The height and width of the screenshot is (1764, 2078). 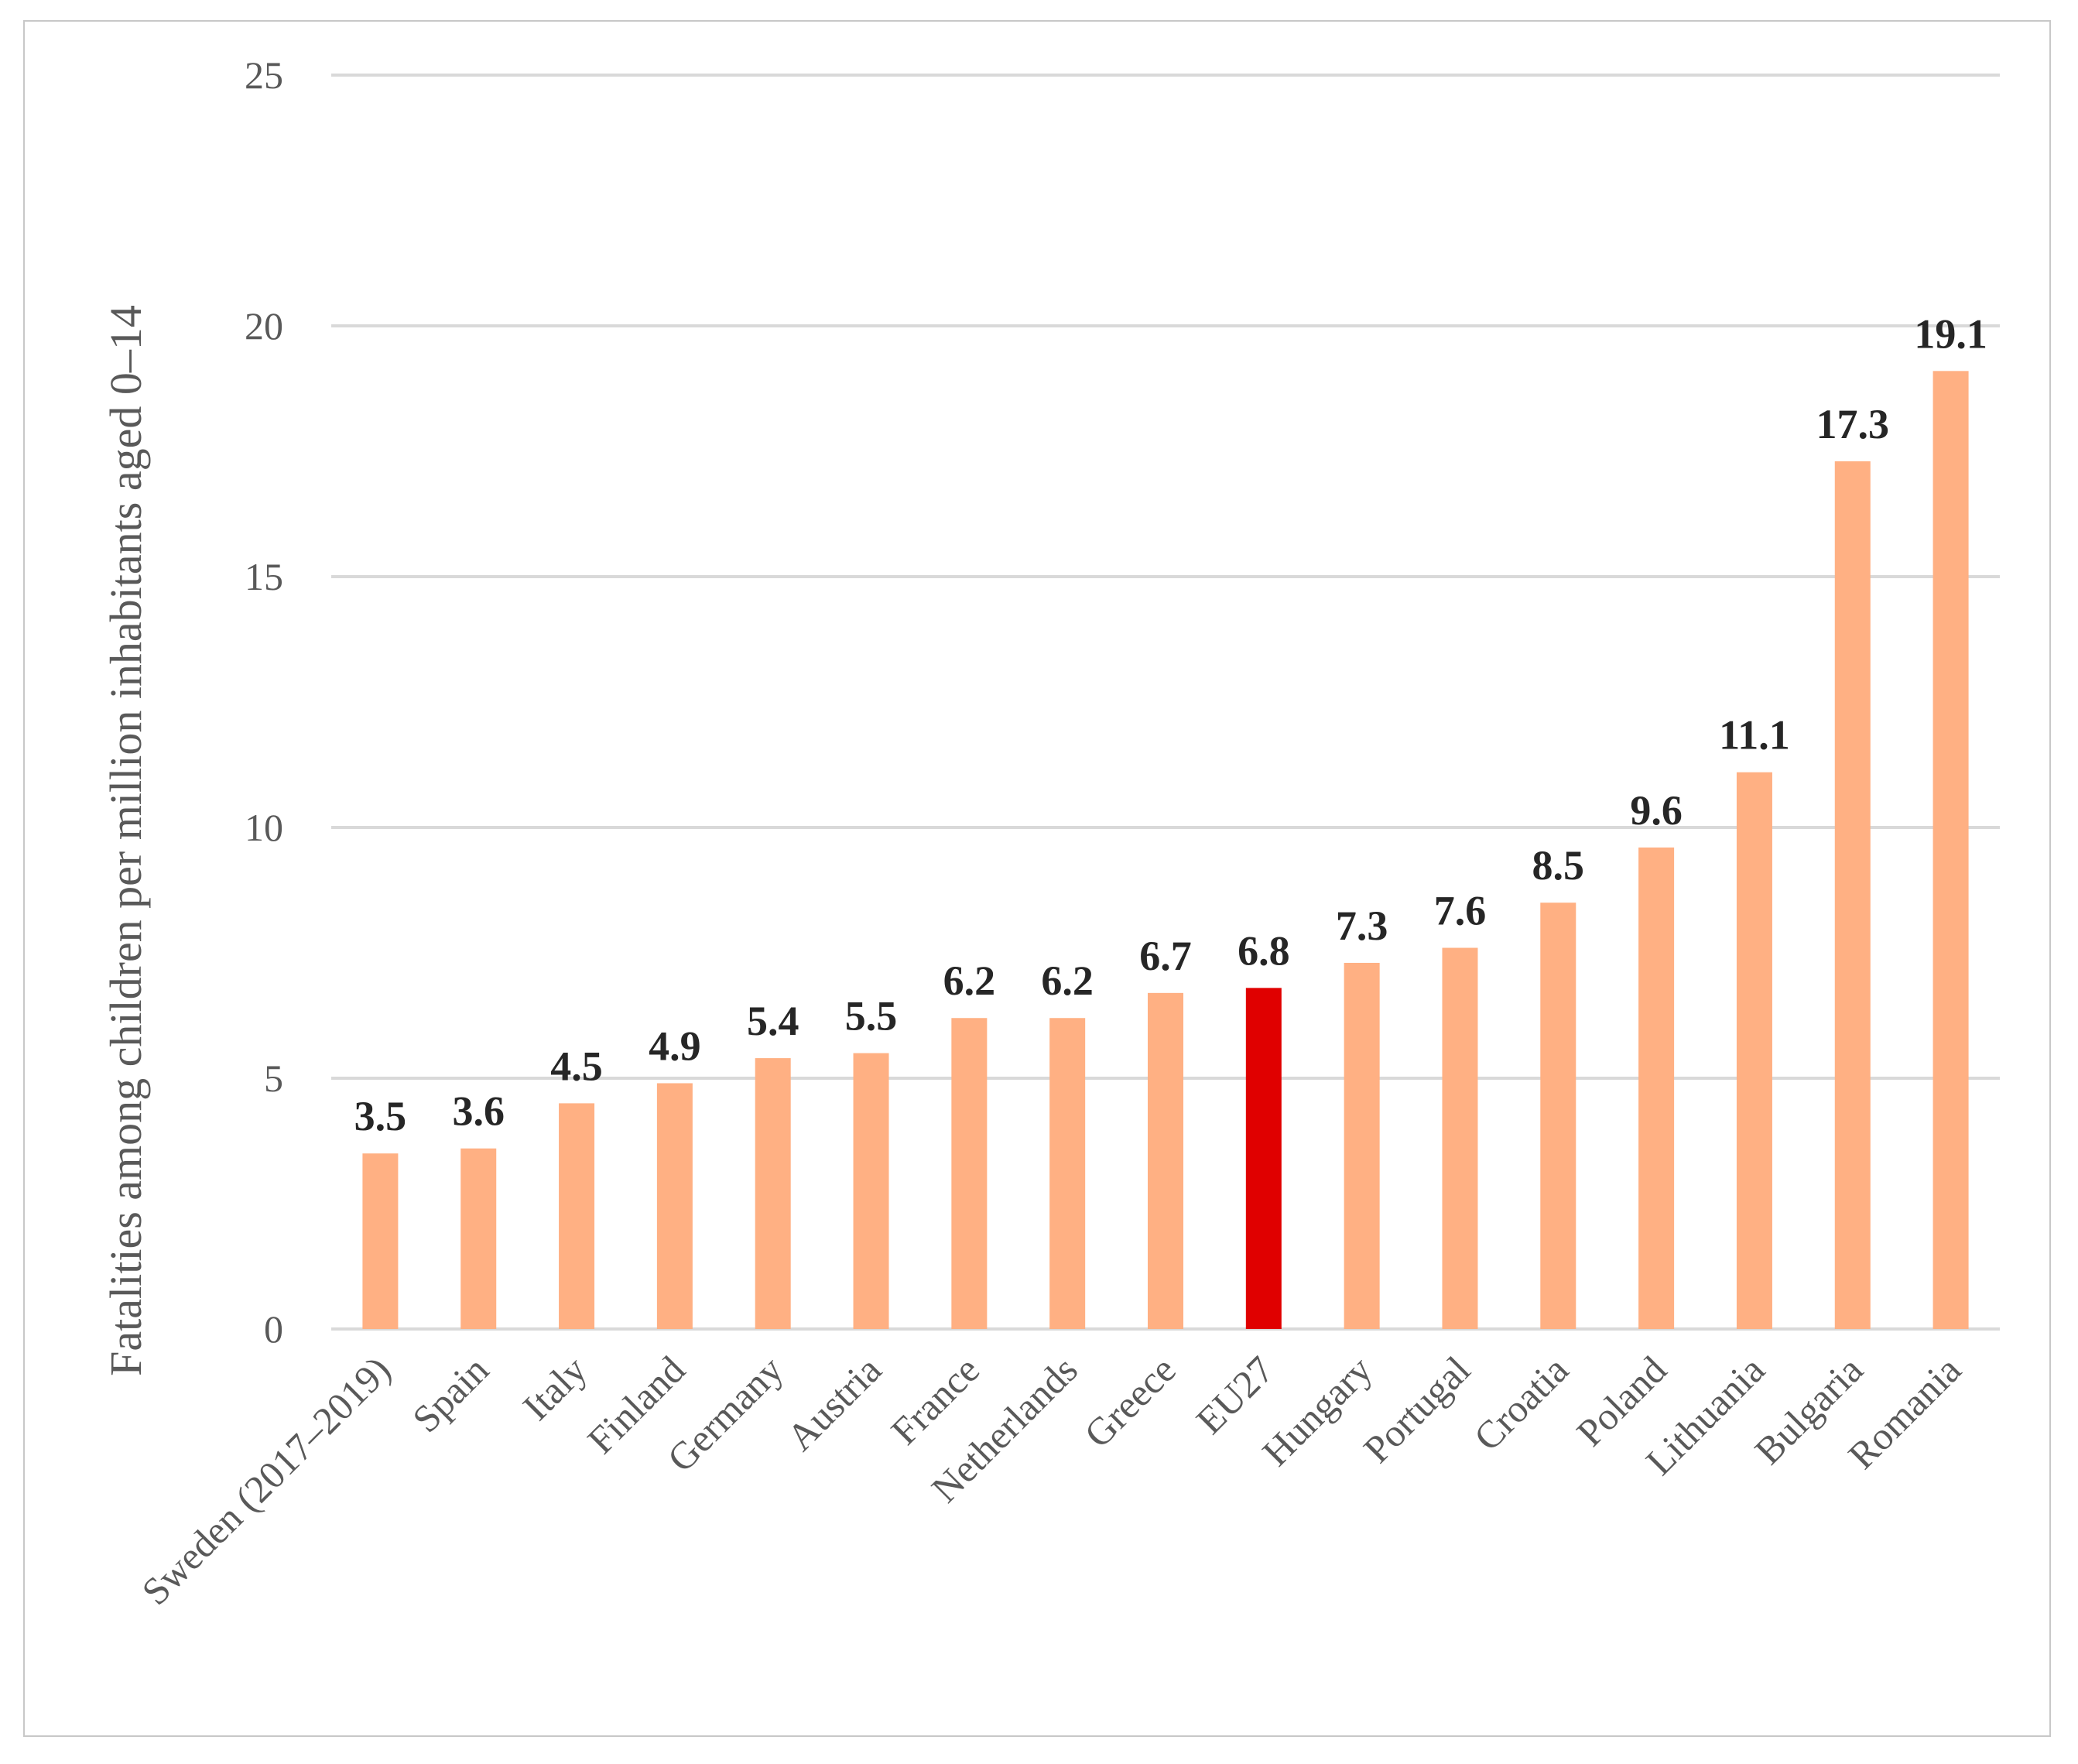 What do you see at coordinates (554, 1388) in the screenshot?
I see `x-category-label: Italy` at bounding box center [554, 1388].